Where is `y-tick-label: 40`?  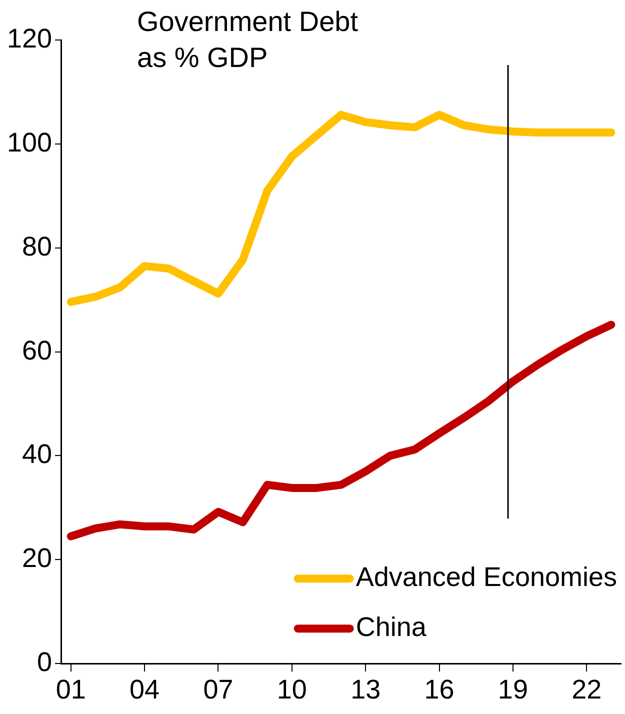
y-tick-label: 40 is located at coordinates (37, 454).